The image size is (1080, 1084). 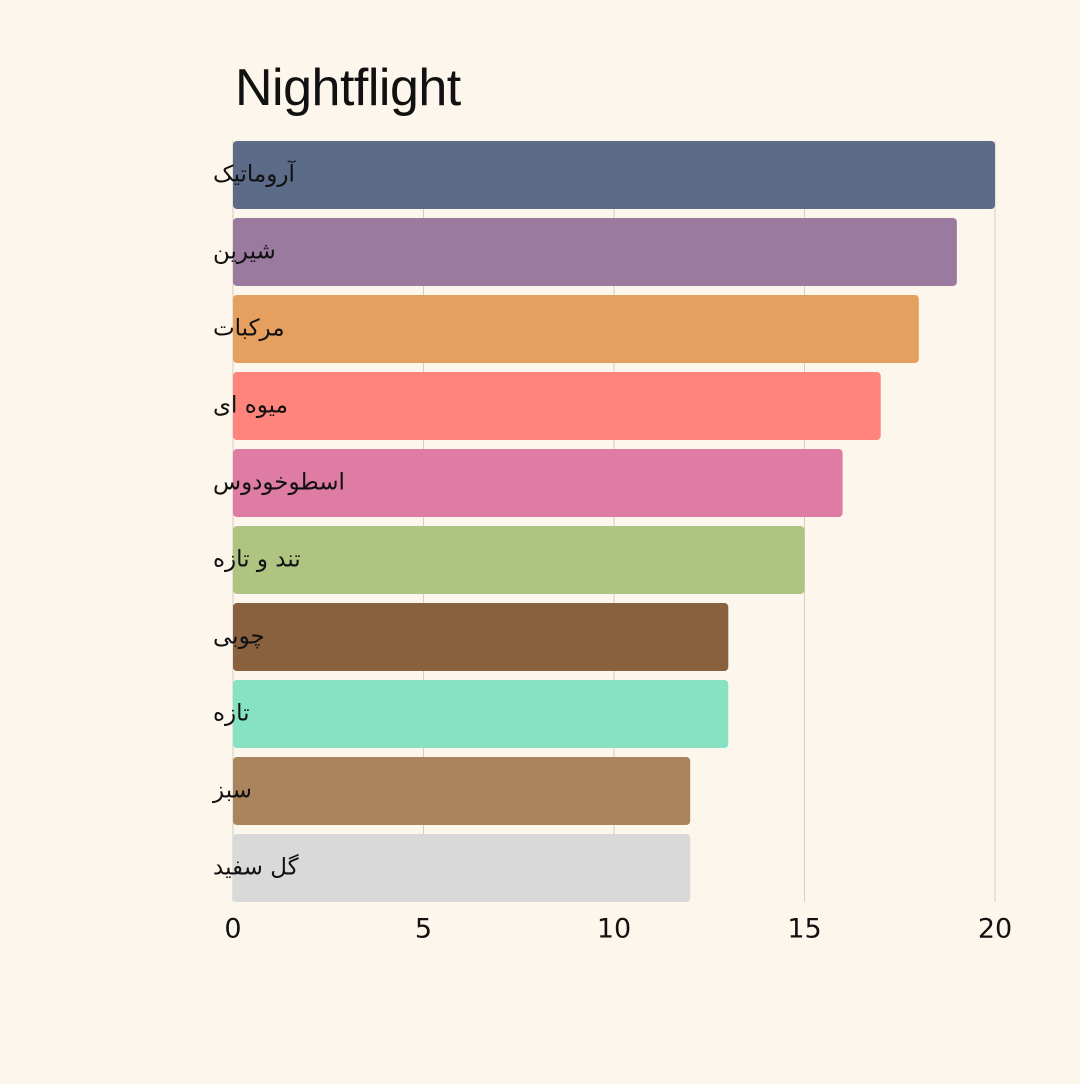 What do you see at coordinates (423, 929) in the screenshot?
I see `x-tick-label-1: 5` at bounding box center [423, 929].